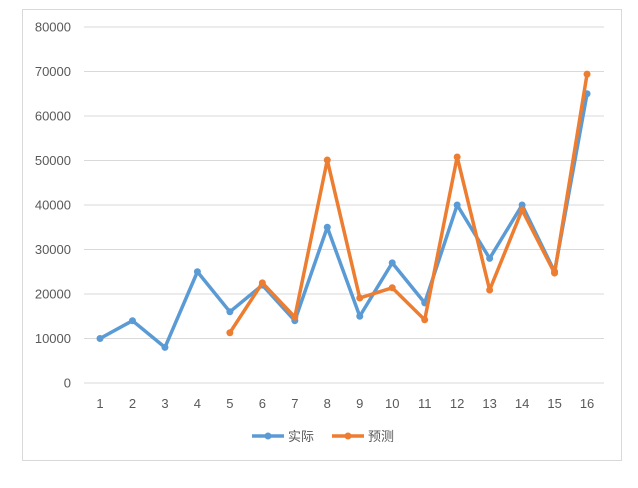 This screenshot has height=488, width=638. What do you see at coordinates (522, 403) in the screenshot?
I see `x-tick-label: 14` at bounding box center [522, 403].